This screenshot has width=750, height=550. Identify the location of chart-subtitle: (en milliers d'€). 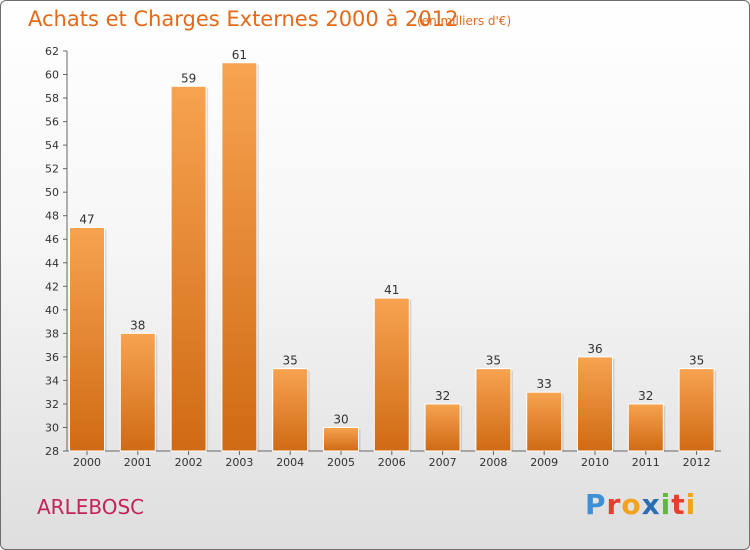
(464, 21).